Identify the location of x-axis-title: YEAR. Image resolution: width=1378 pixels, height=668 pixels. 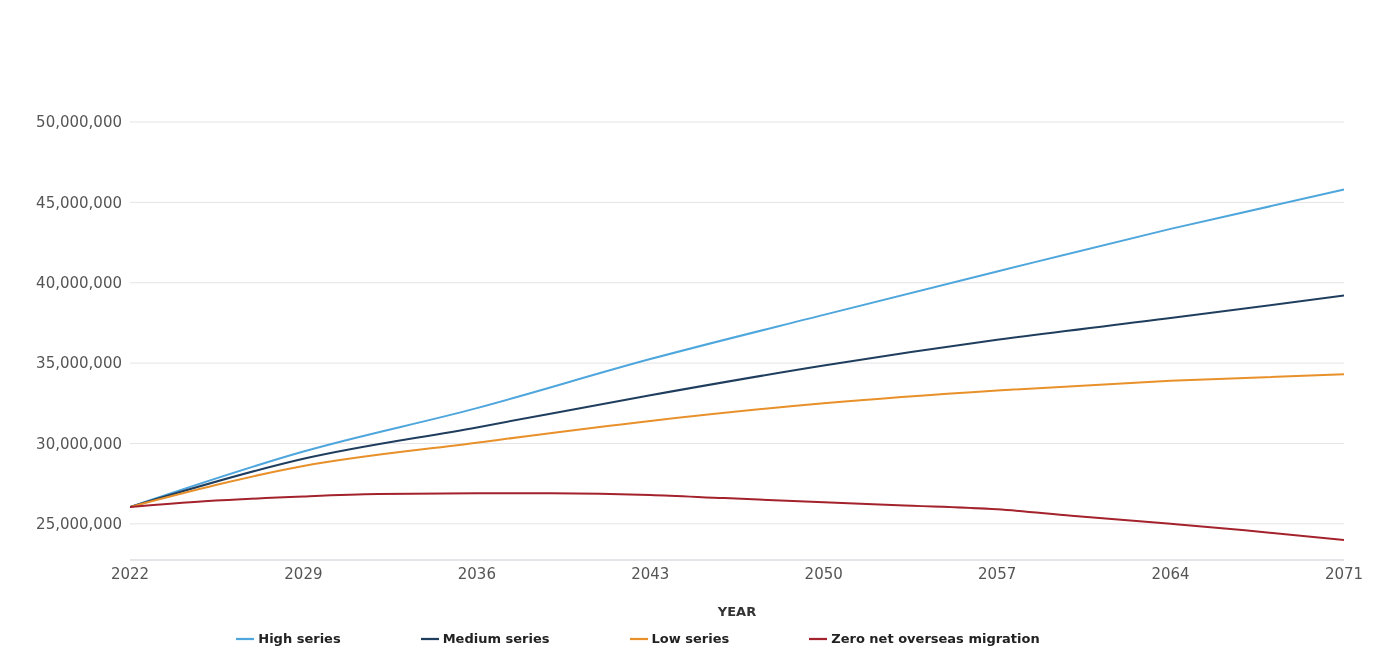
(736, 611).